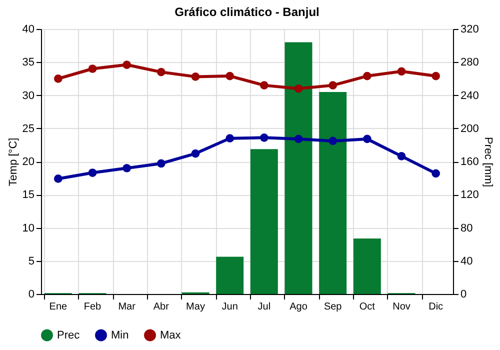 The image size is (500, 350). I want to click on x-tick-label: Jun, so click(230, 307).